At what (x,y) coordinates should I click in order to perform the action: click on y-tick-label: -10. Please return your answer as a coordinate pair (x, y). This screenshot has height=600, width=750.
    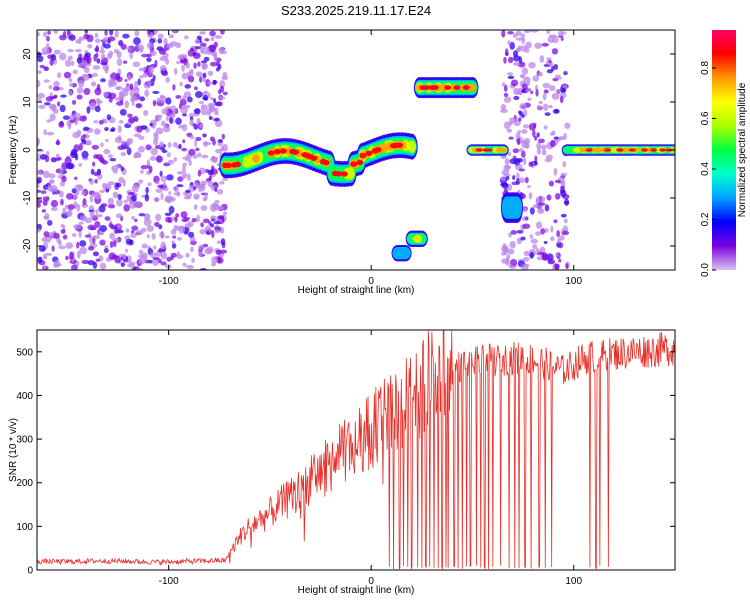
    Looking at the image, I should click on (27, 197).